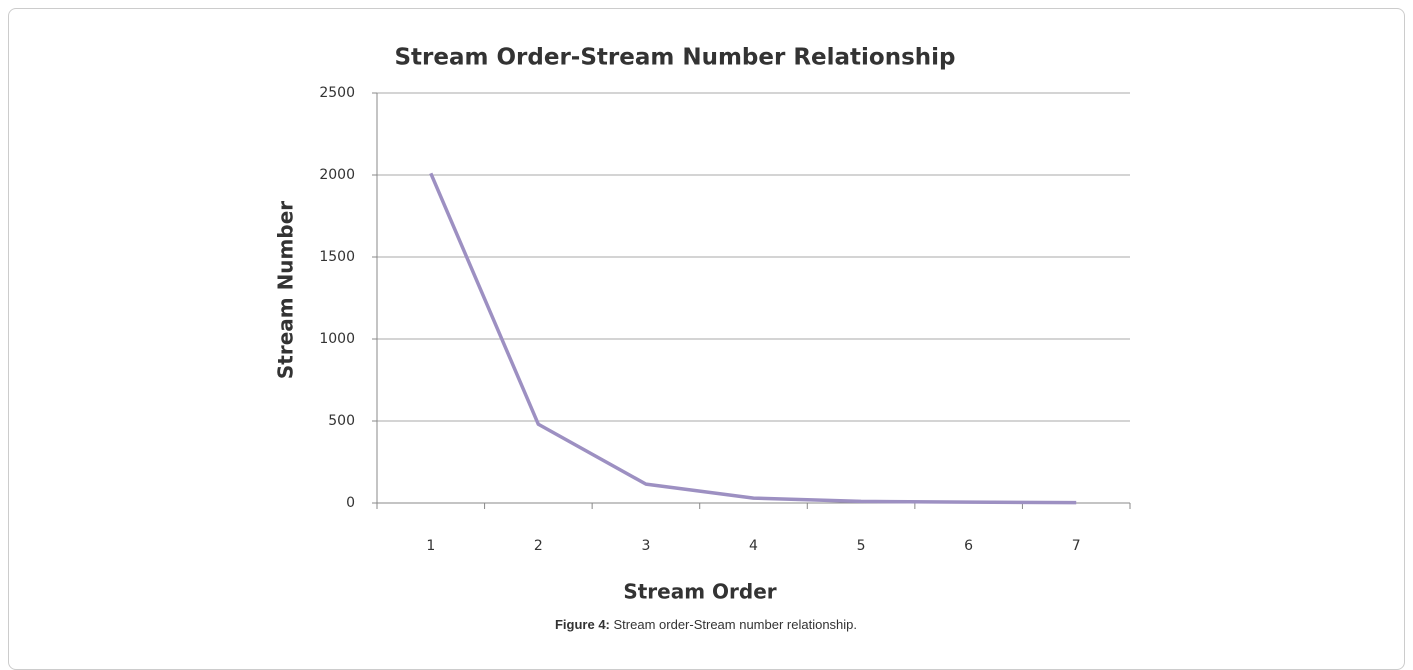  I want to click on caption-label: Figure 4:, so click(582, 624).